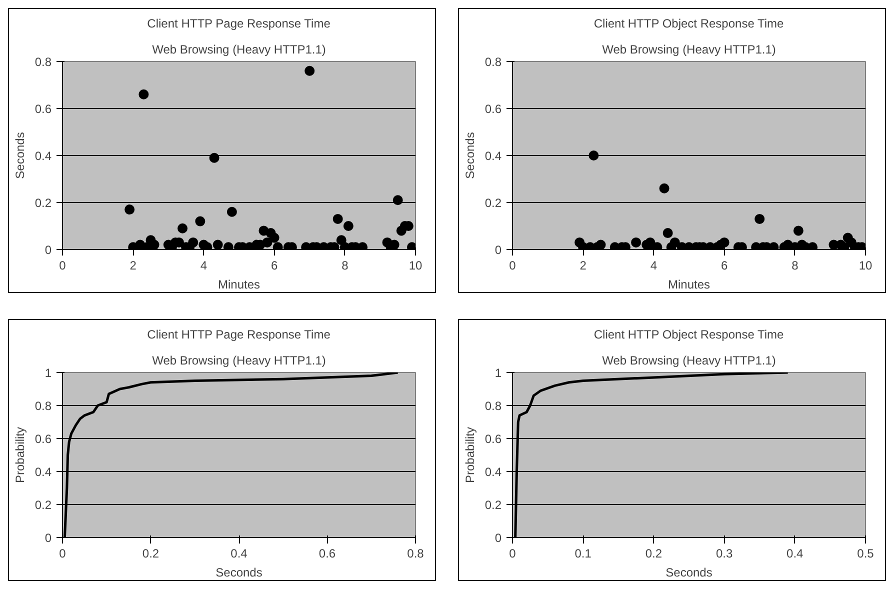  What do you see at coordinates (724, 553) in the screenshot?
I see `x-tick-label: 0.3` at bounding box center [724, 553].